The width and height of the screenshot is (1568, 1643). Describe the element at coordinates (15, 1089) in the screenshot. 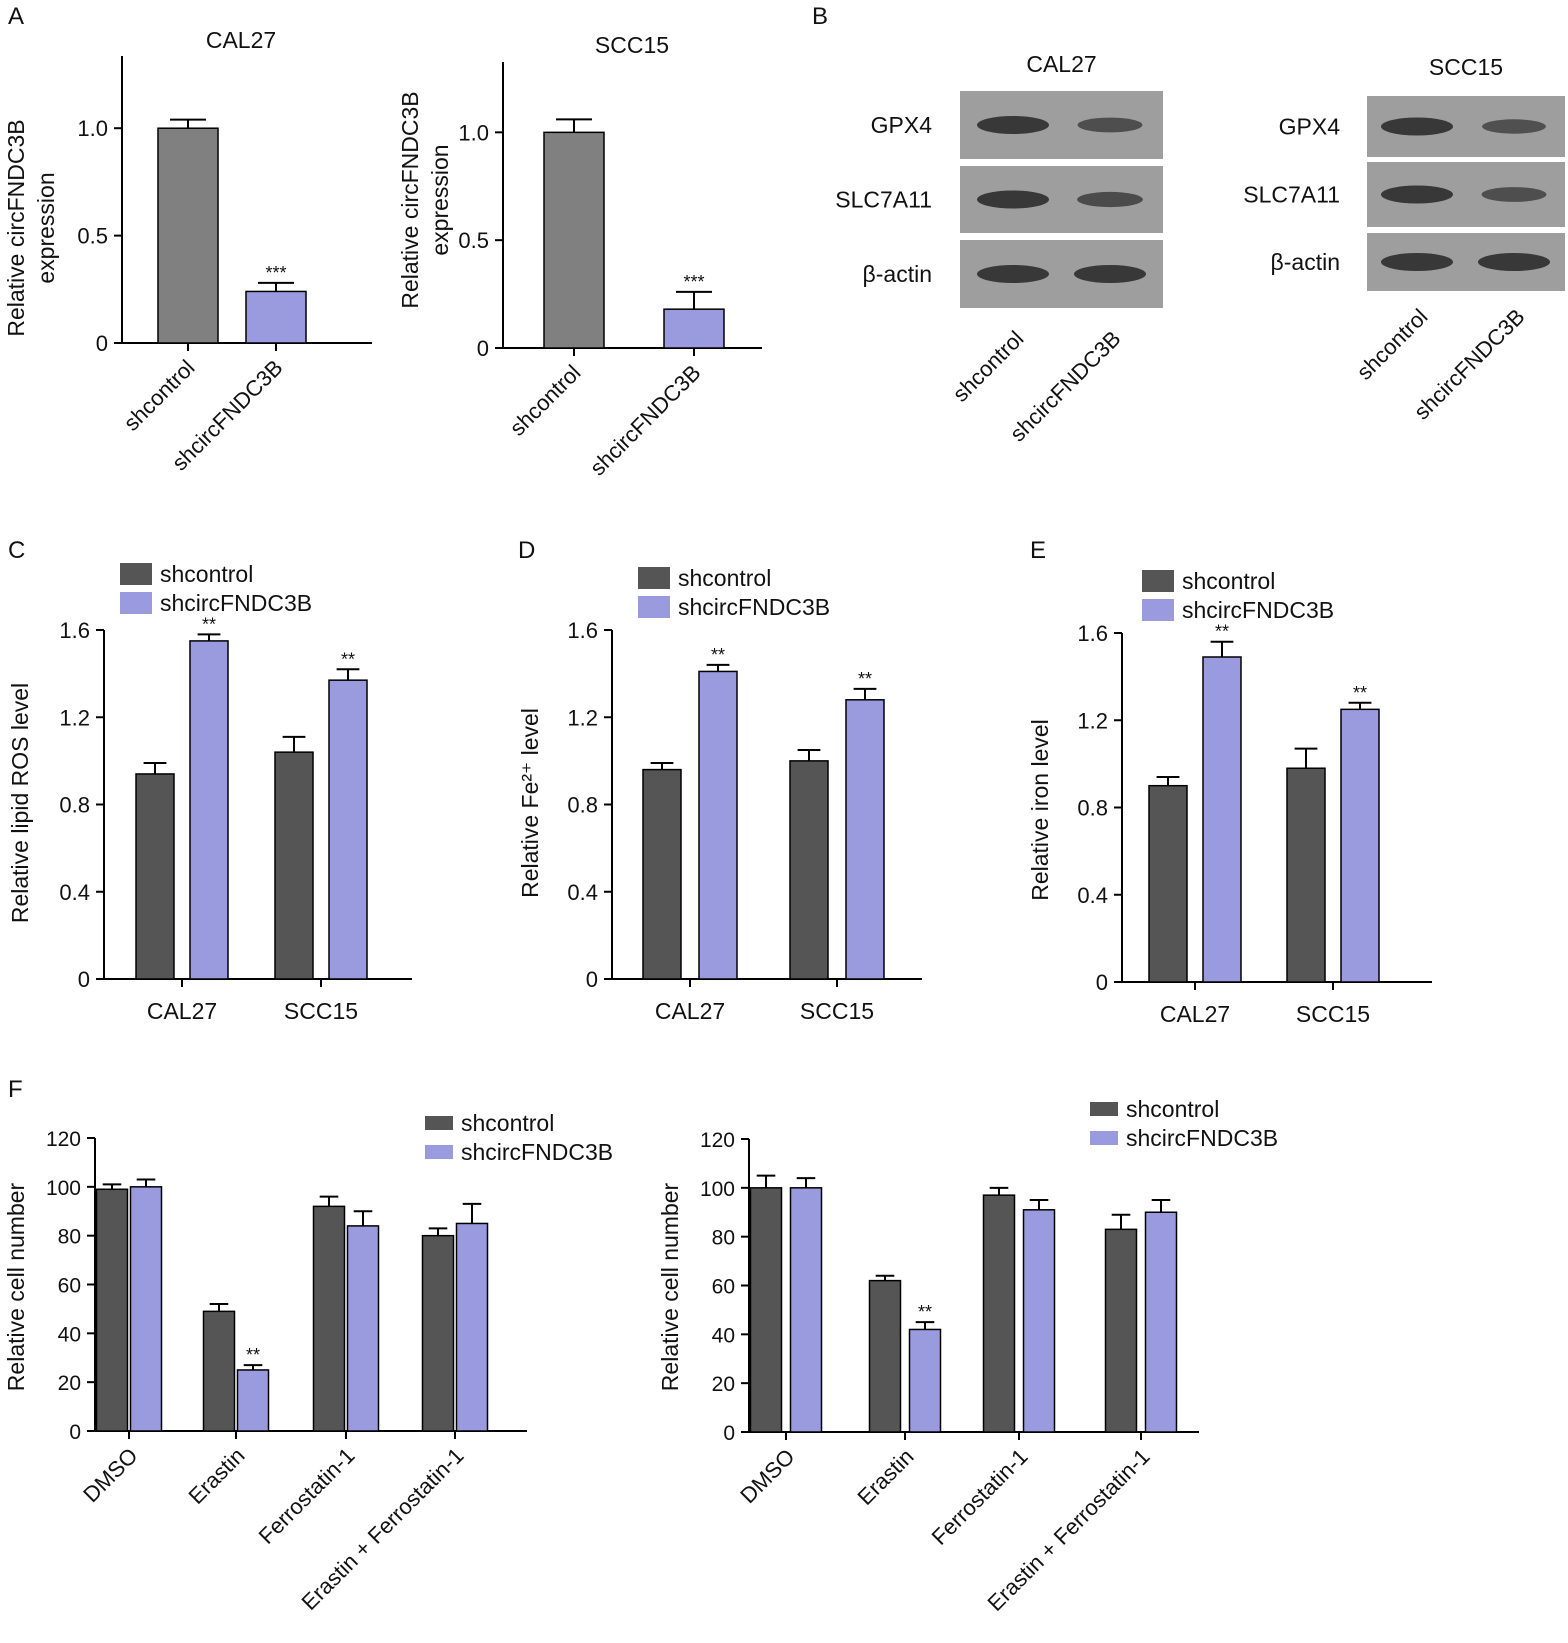

I see `panel-label-f: F` at that location.